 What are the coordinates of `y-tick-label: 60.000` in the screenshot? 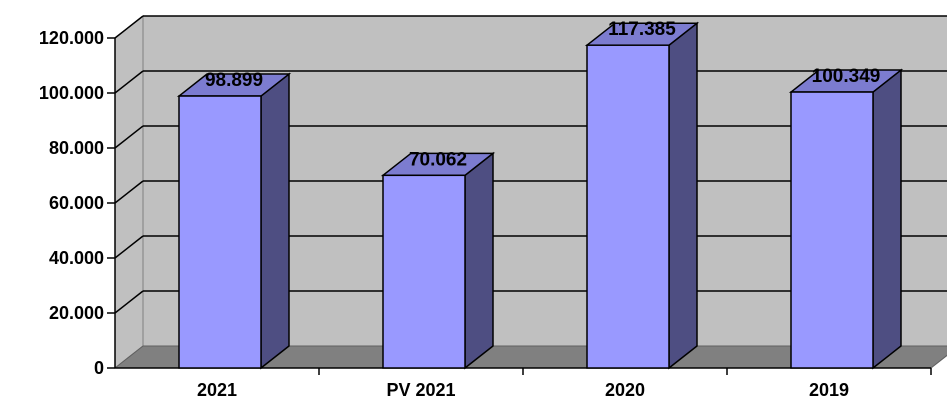 It's located at (76, 203).